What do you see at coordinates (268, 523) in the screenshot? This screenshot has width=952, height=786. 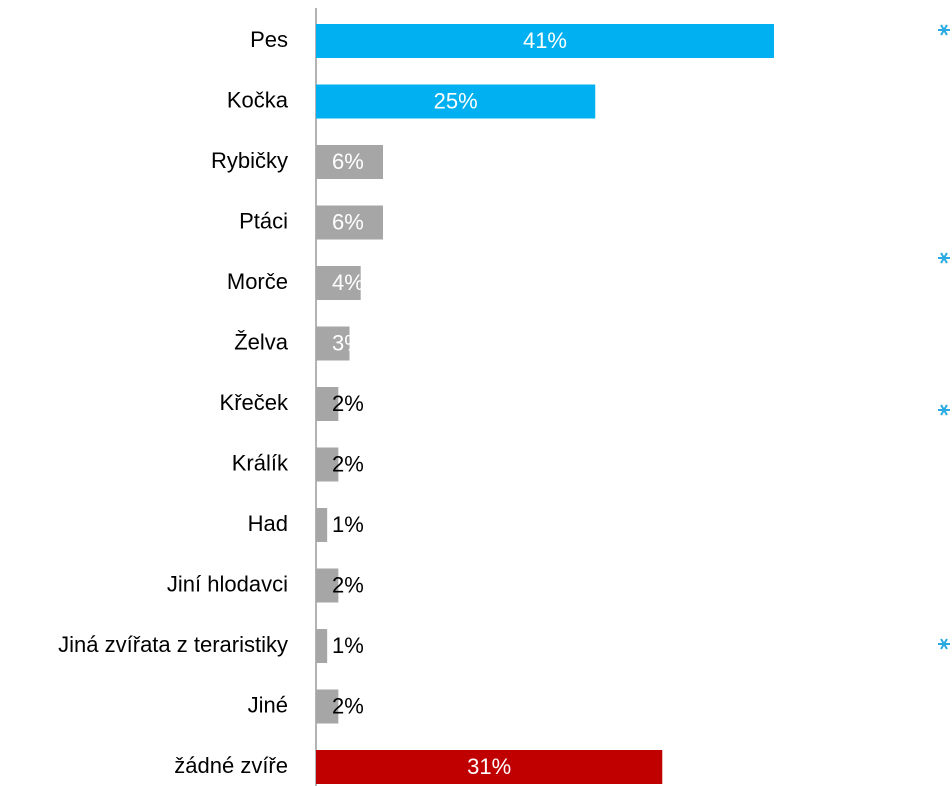 I see `y-tick-label: Had` at bounding box center [268, 523].